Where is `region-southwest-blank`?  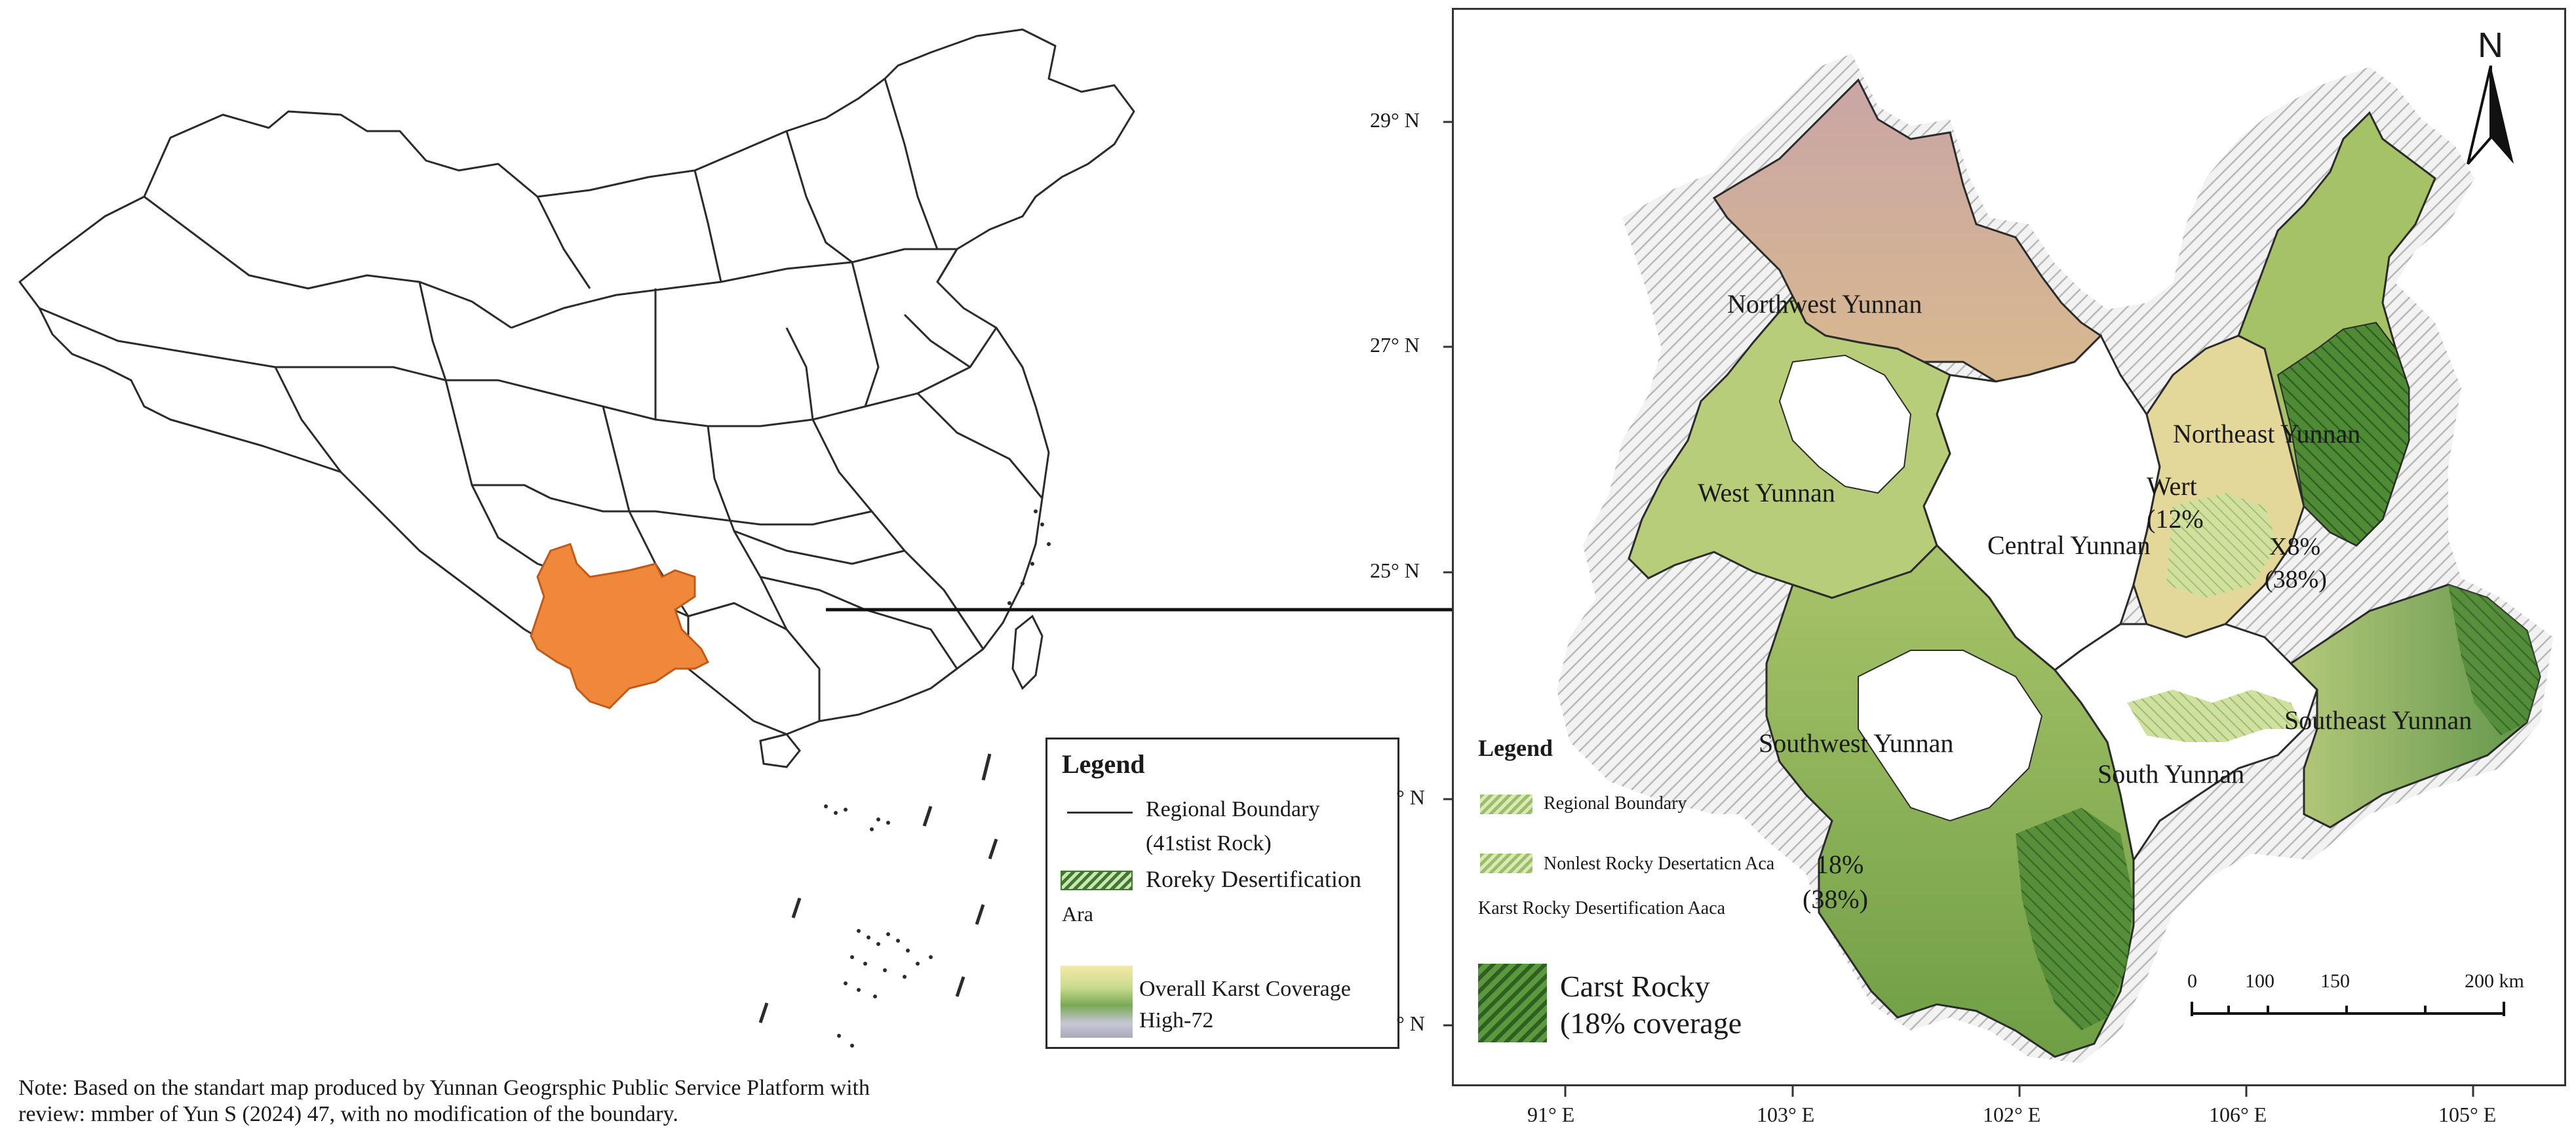 region-southwest-blank is located at coordinates (1950, 736).